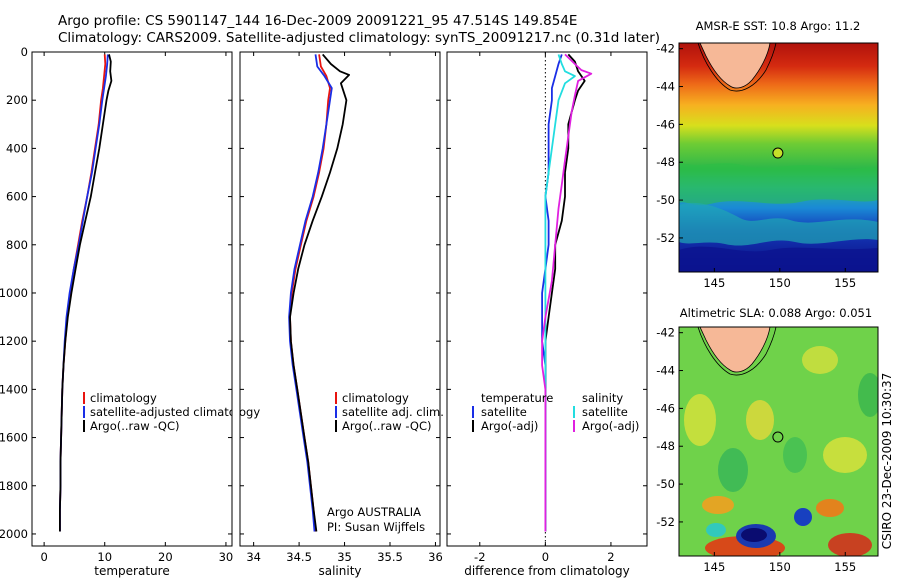 The width and height of the screenshot is (900, 580). I want to click on legend-label-climatology: climatology, so click(375, 398).